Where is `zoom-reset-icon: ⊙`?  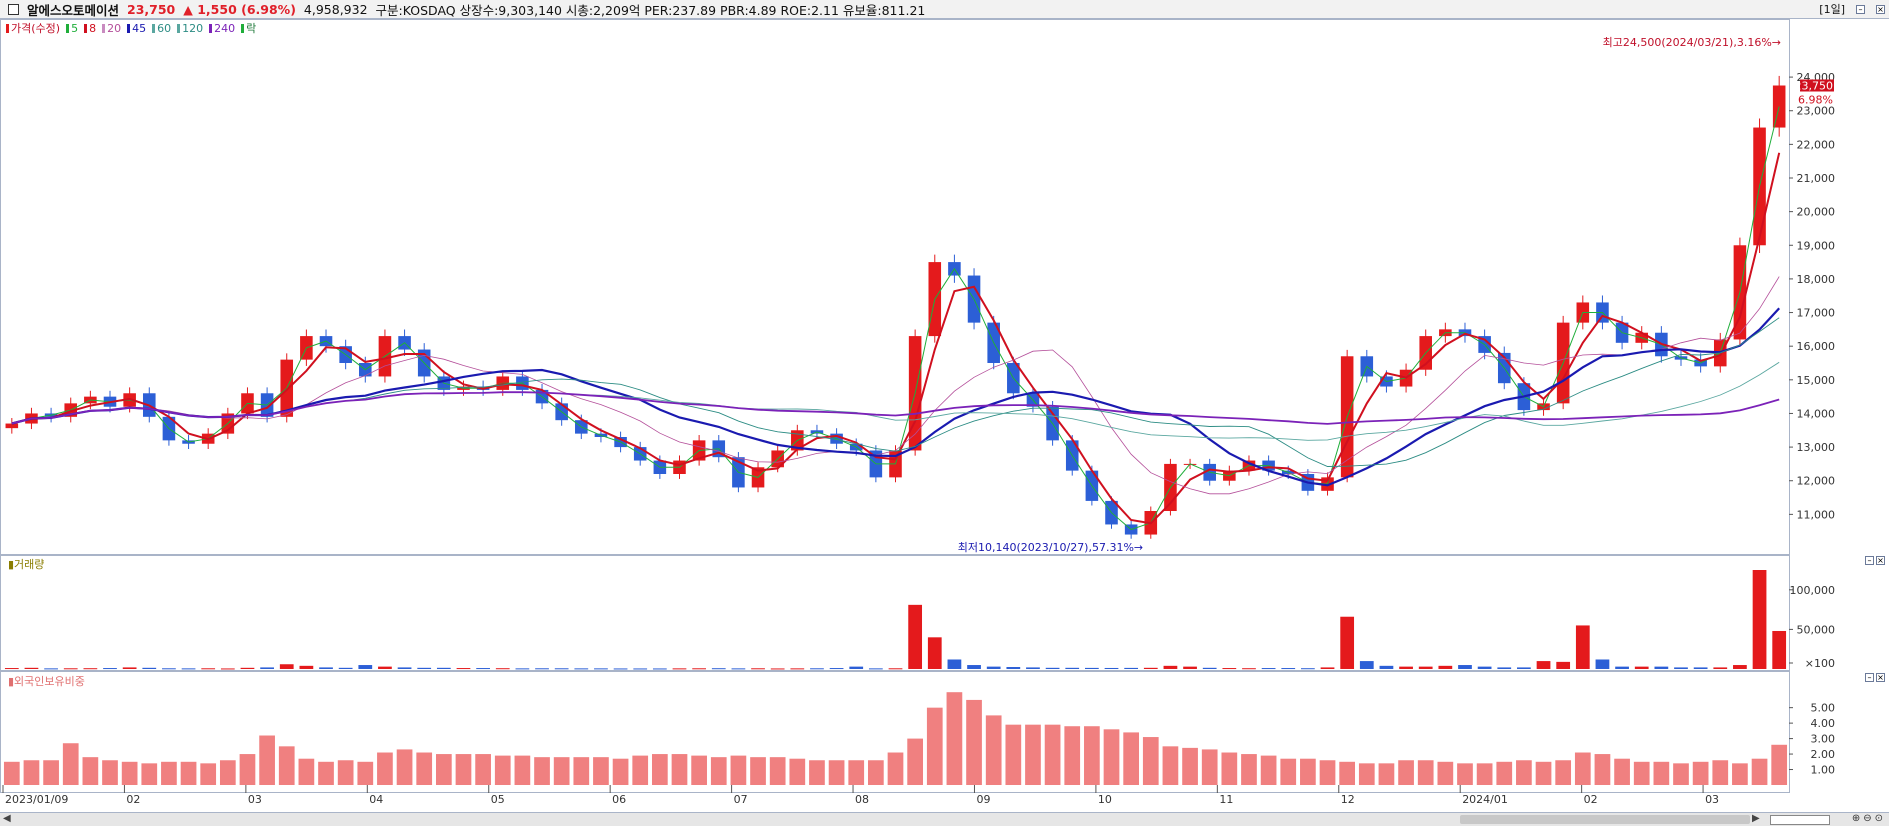 zoom-reset-icon: ⊙ is located at coordinates (1878, 818).